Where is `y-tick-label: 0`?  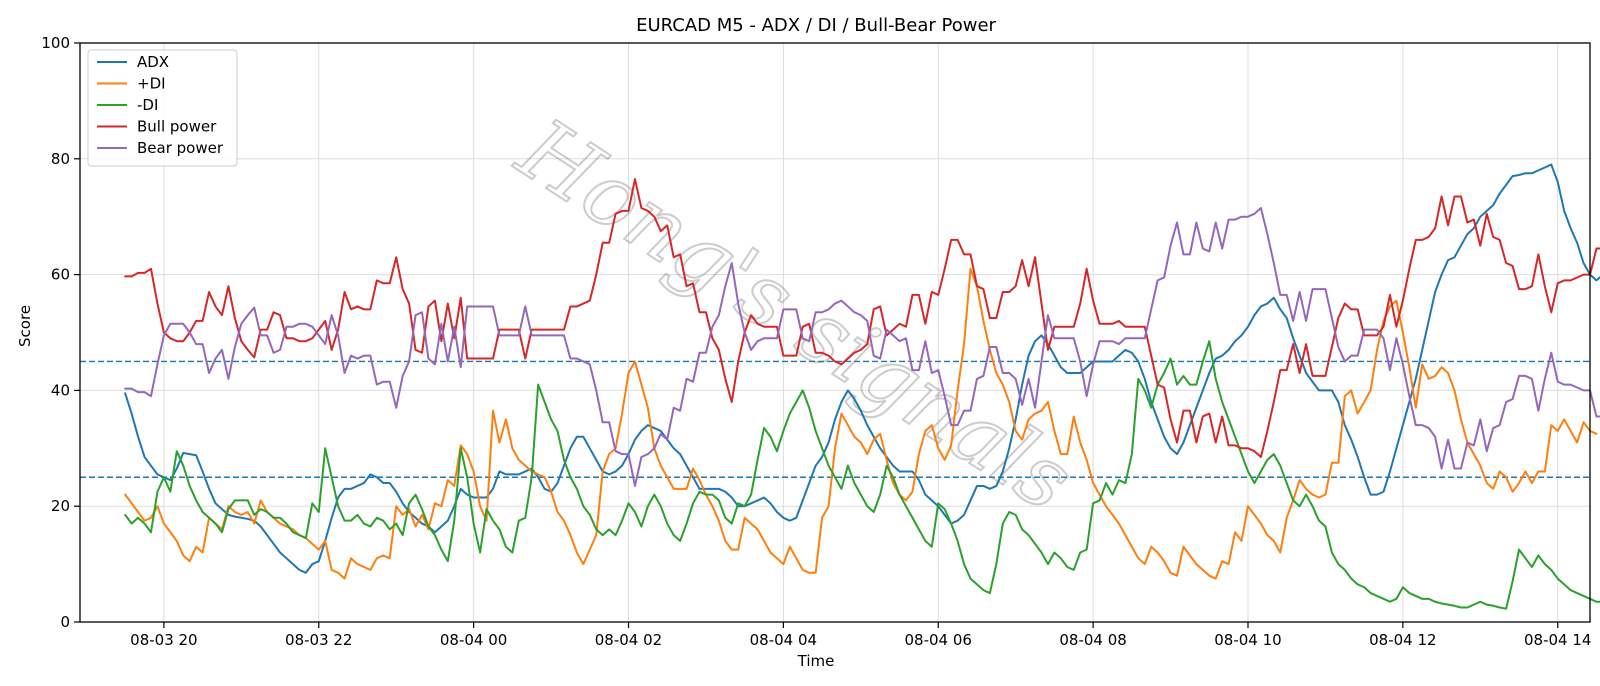
y-tick-label: 0 is located at coordinates (65, 622).